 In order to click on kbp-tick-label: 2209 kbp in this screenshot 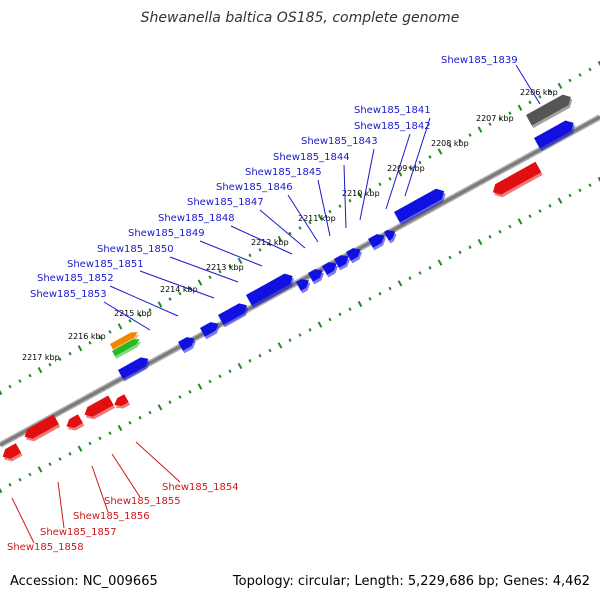, I will do `click(406, 168)`.